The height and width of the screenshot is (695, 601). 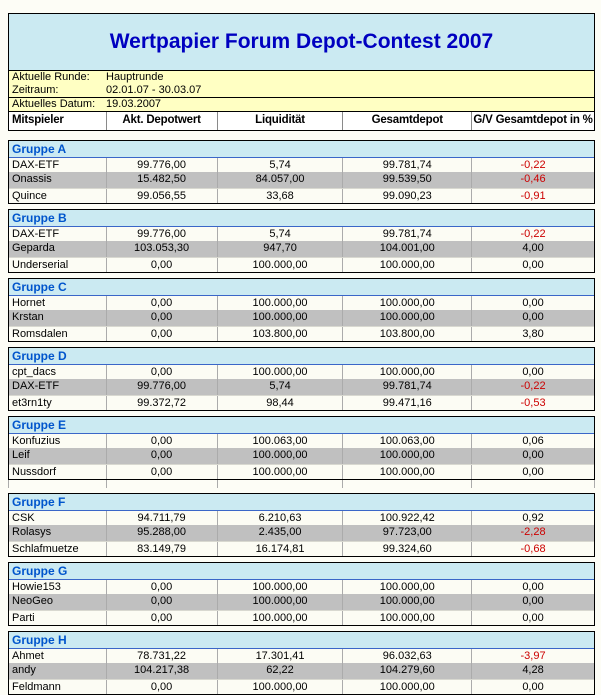 I want to click on depotwert-cell: 95.288,00, so click(x=161, y=533).